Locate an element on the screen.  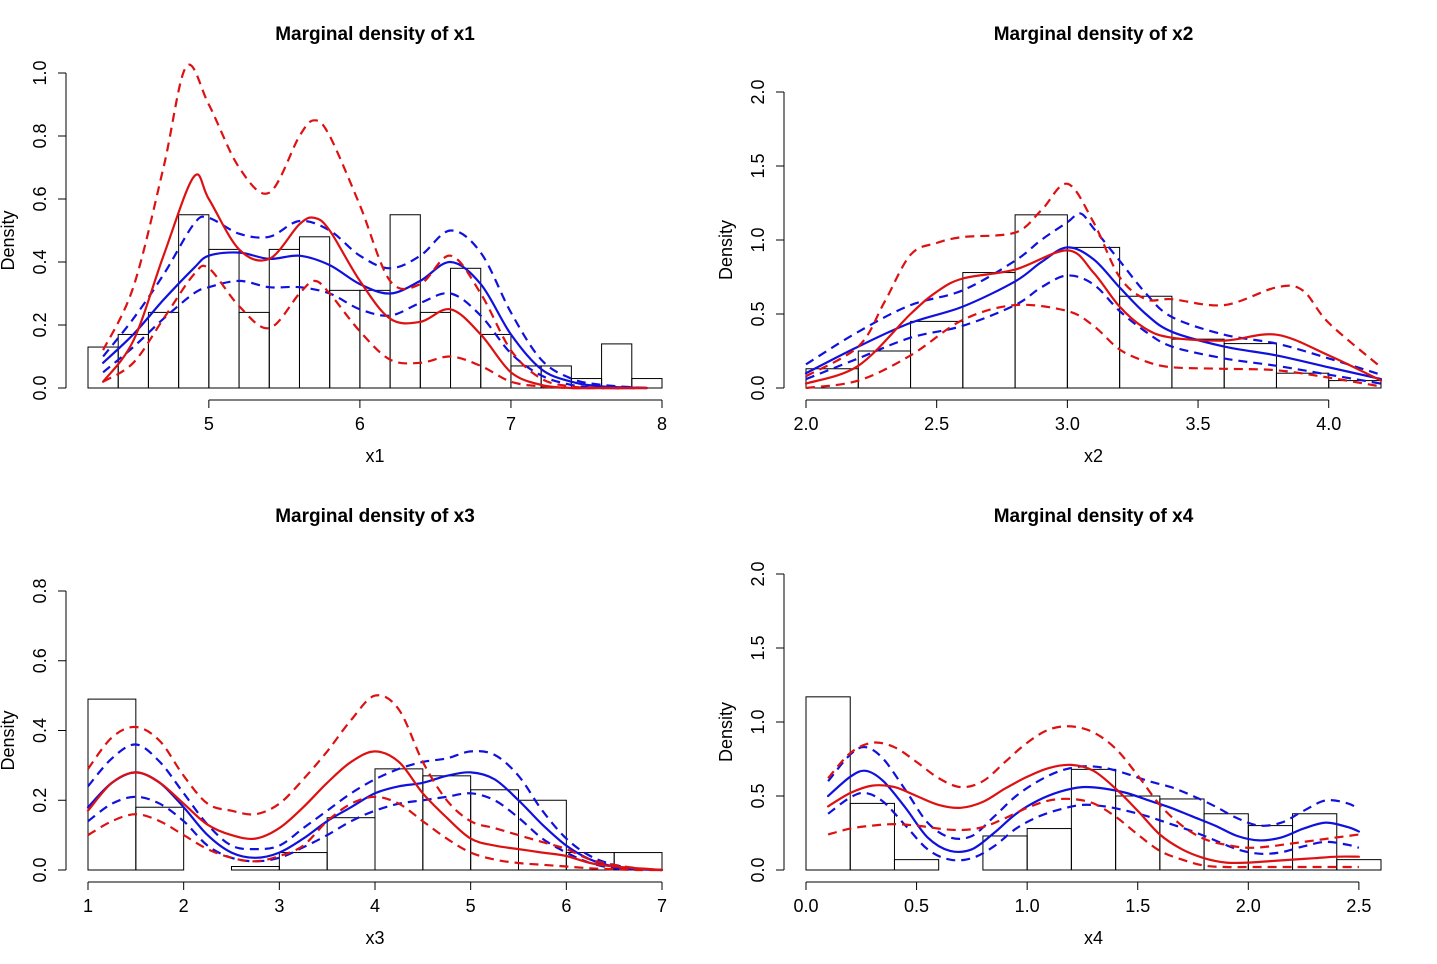
x-tick-label: 0.0 is located at coordinates (805, 906).